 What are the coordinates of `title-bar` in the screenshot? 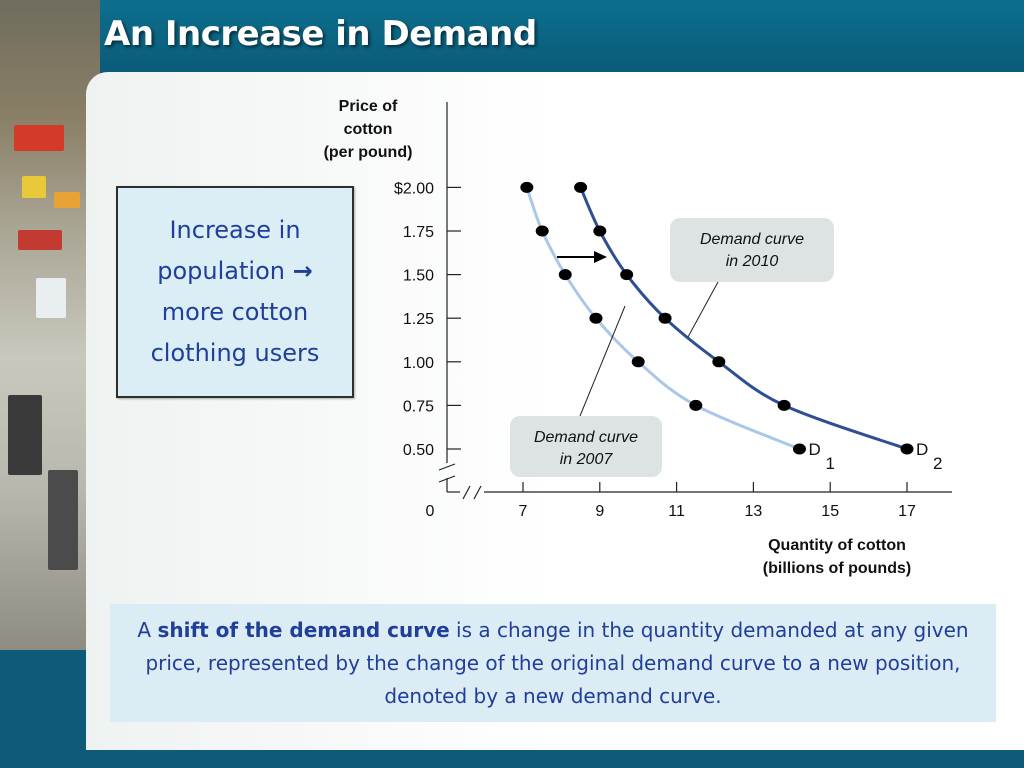 It's located at (512, 37).